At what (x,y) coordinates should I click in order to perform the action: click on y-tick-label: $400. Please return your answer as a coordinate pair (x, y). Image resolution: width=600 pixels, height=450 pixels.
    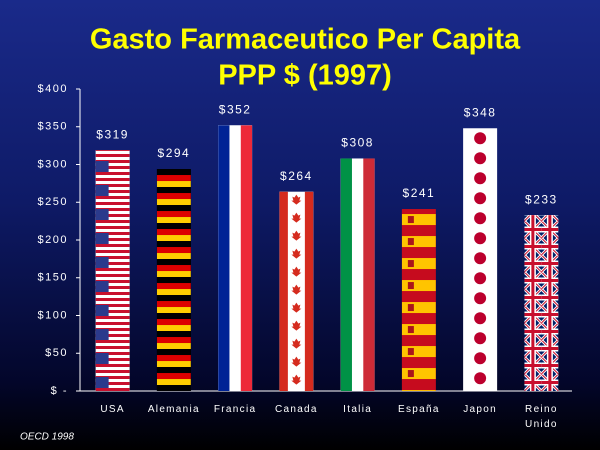
    Looking at the image, I should click on (53, 89).